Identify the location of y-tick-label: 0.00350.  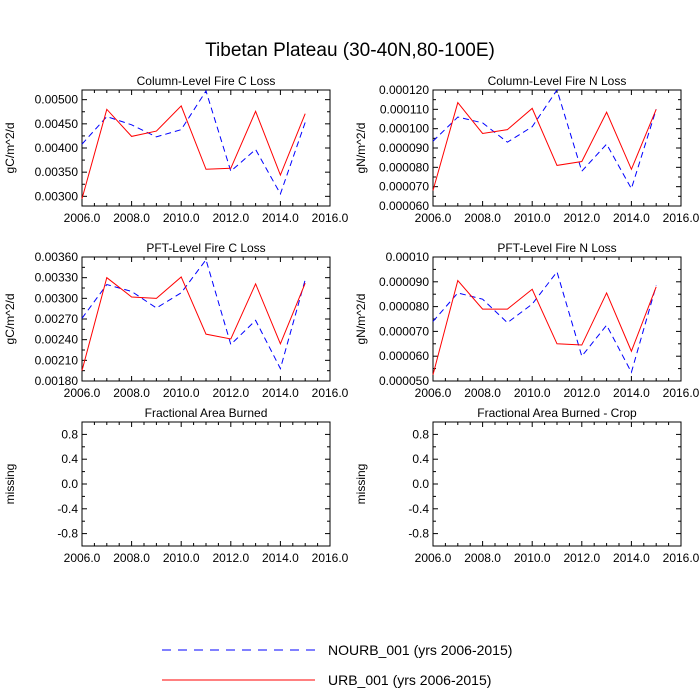
(57, 172).